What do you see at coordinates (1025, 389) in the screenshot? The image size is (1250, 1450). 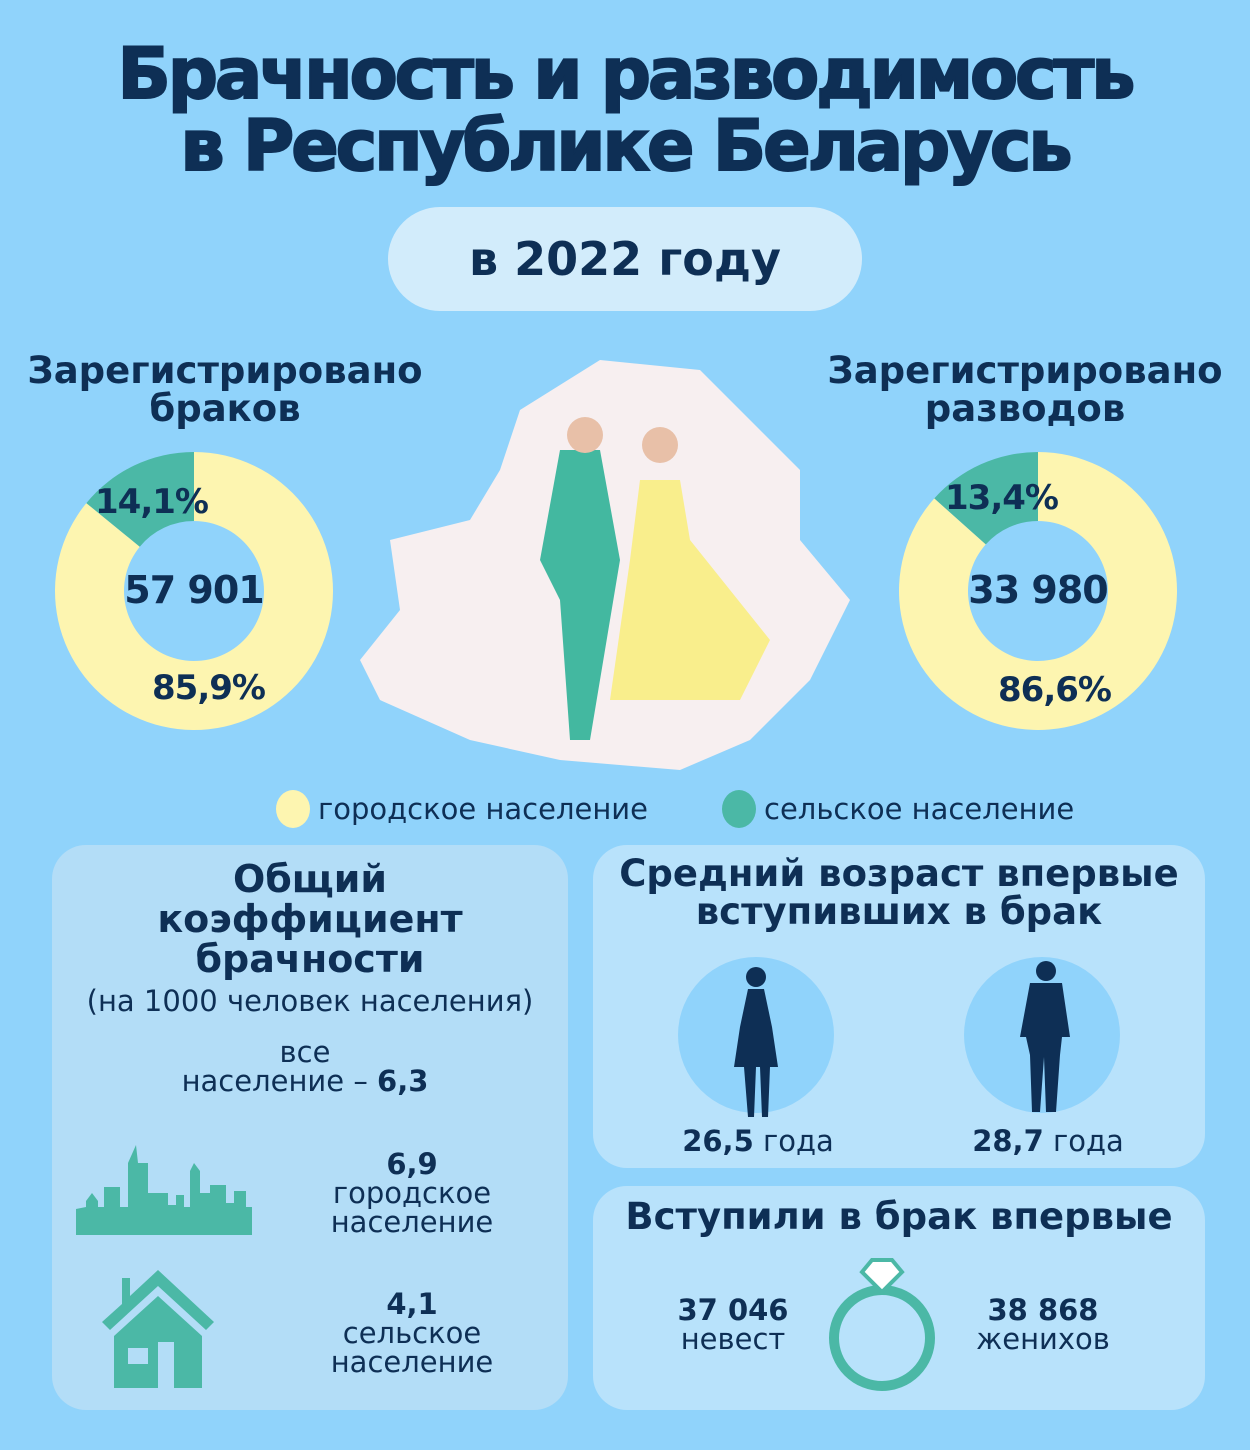 I see `divorces-title: Зарегистрировано разводов` at bounding box center [1025, 389].